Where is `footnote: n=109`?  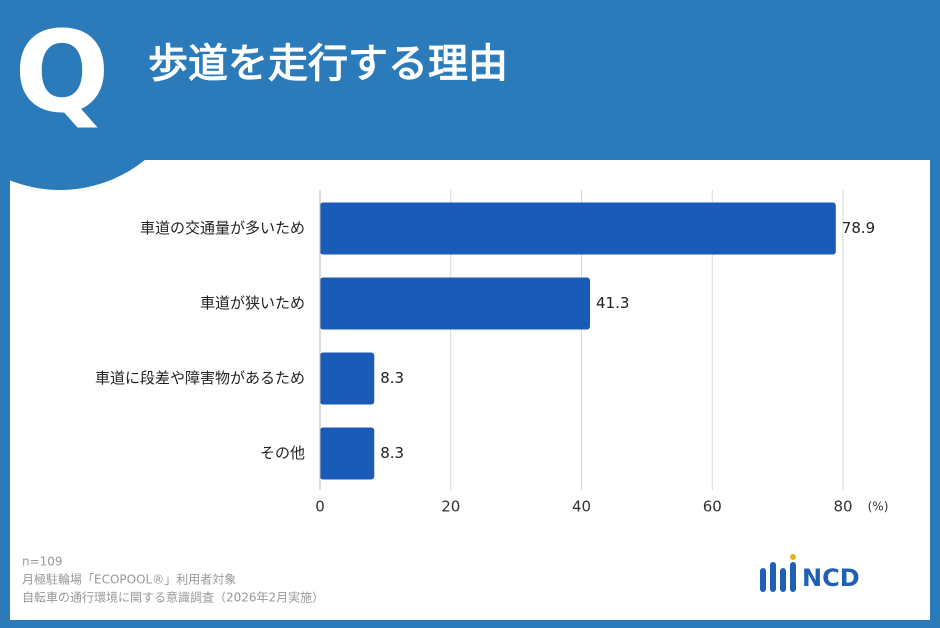 footnote: n=109 is located at coordinates (42, 562).